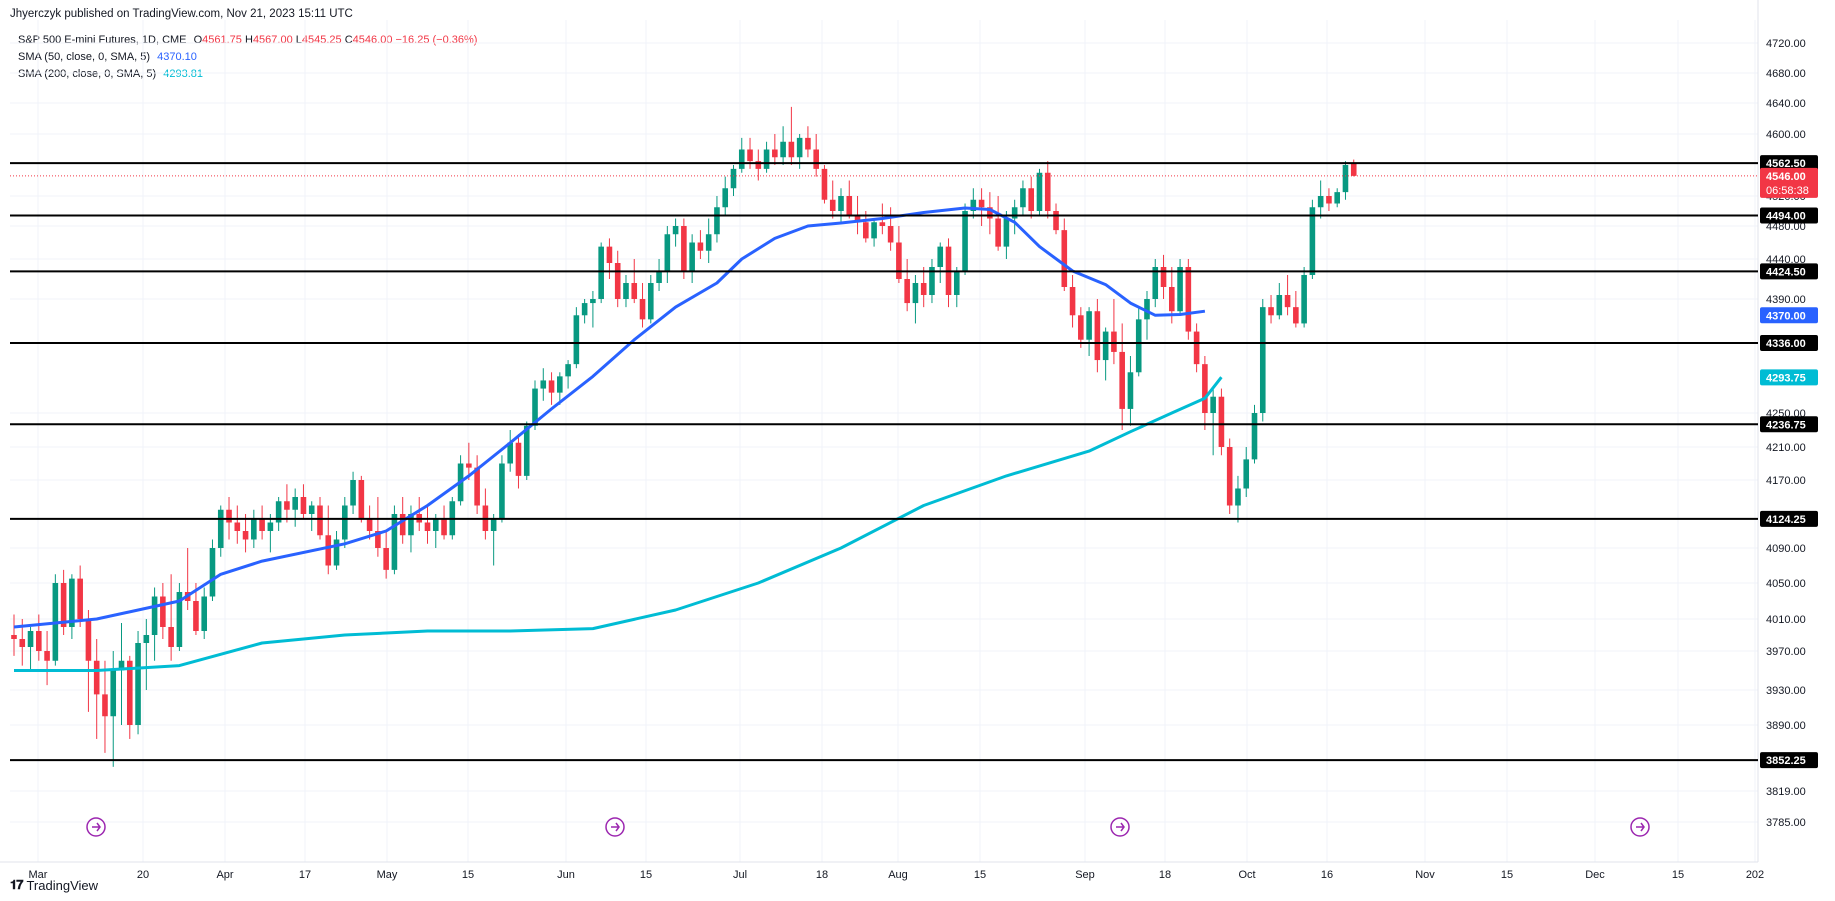 The height and width of the screenshot is (901, 1835). Describe the element at coordinates (1165, 875) in the screenshot. I see `time-tick-label: 18` at that location.